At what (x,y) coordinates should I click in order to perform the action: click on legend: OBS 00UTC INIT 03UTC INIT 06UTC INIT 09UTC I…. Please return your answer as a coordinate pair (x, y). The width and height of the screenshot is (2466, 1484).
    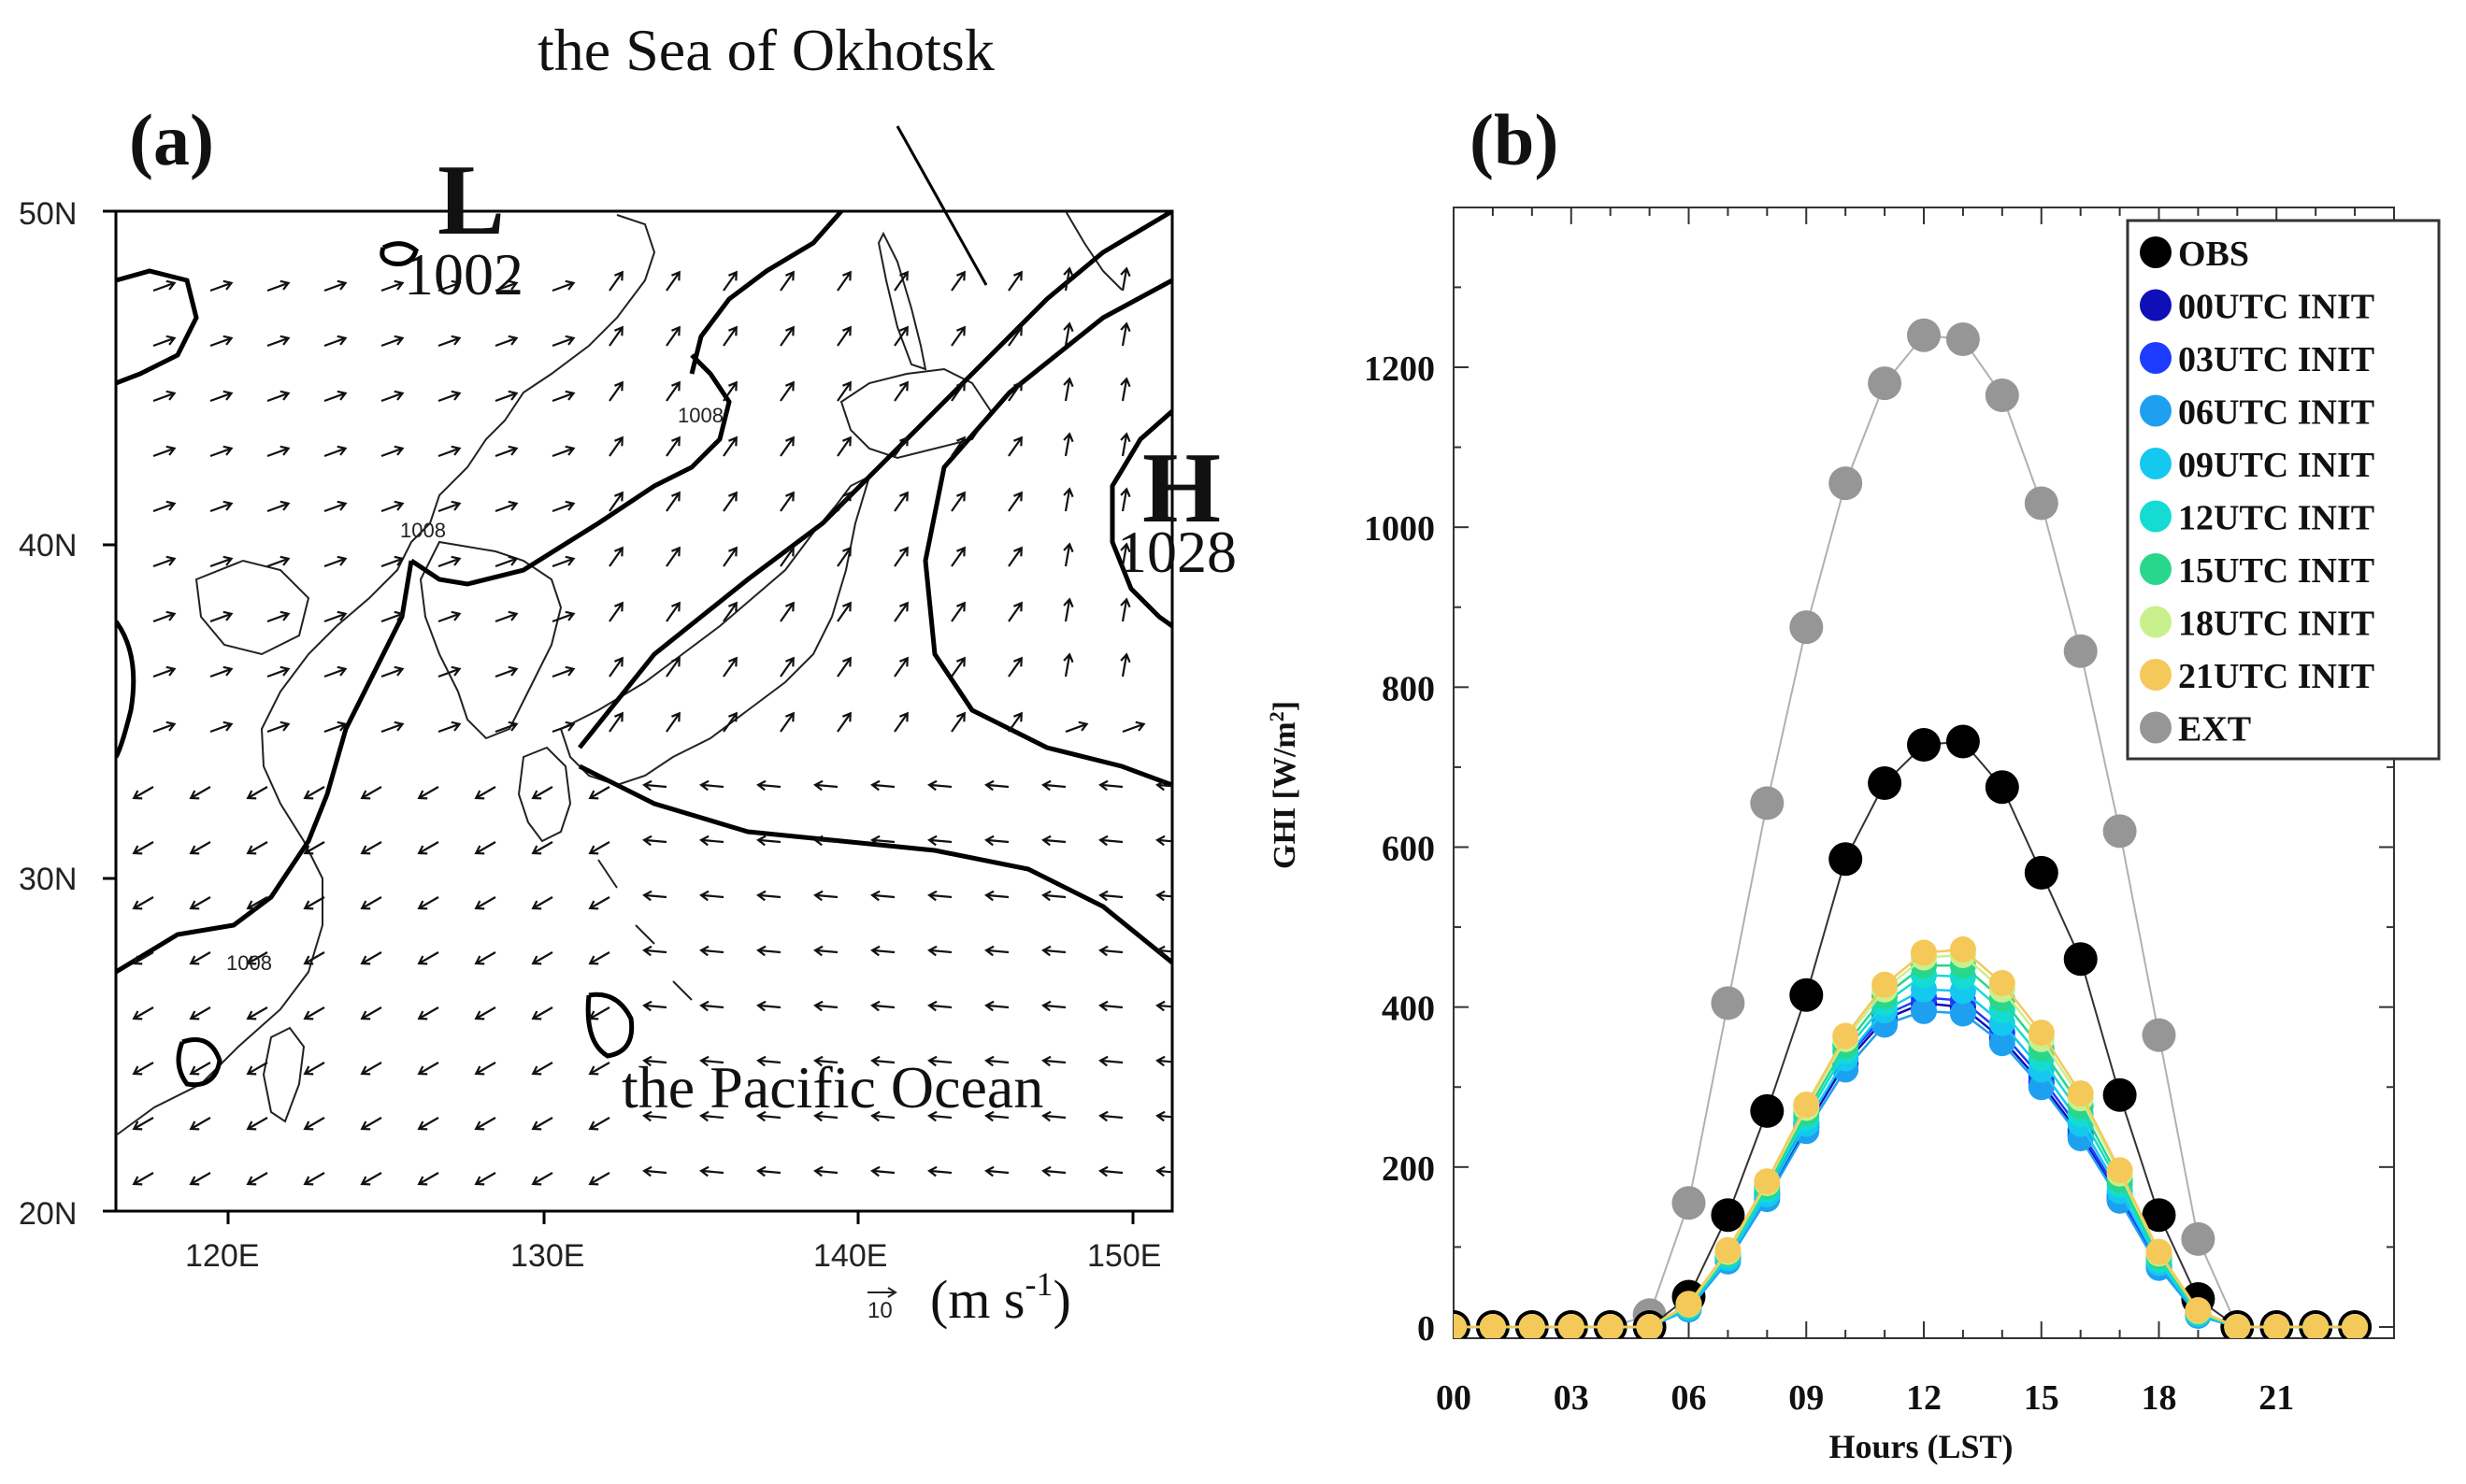
    Looking at the image, I should click on (2283, 490).